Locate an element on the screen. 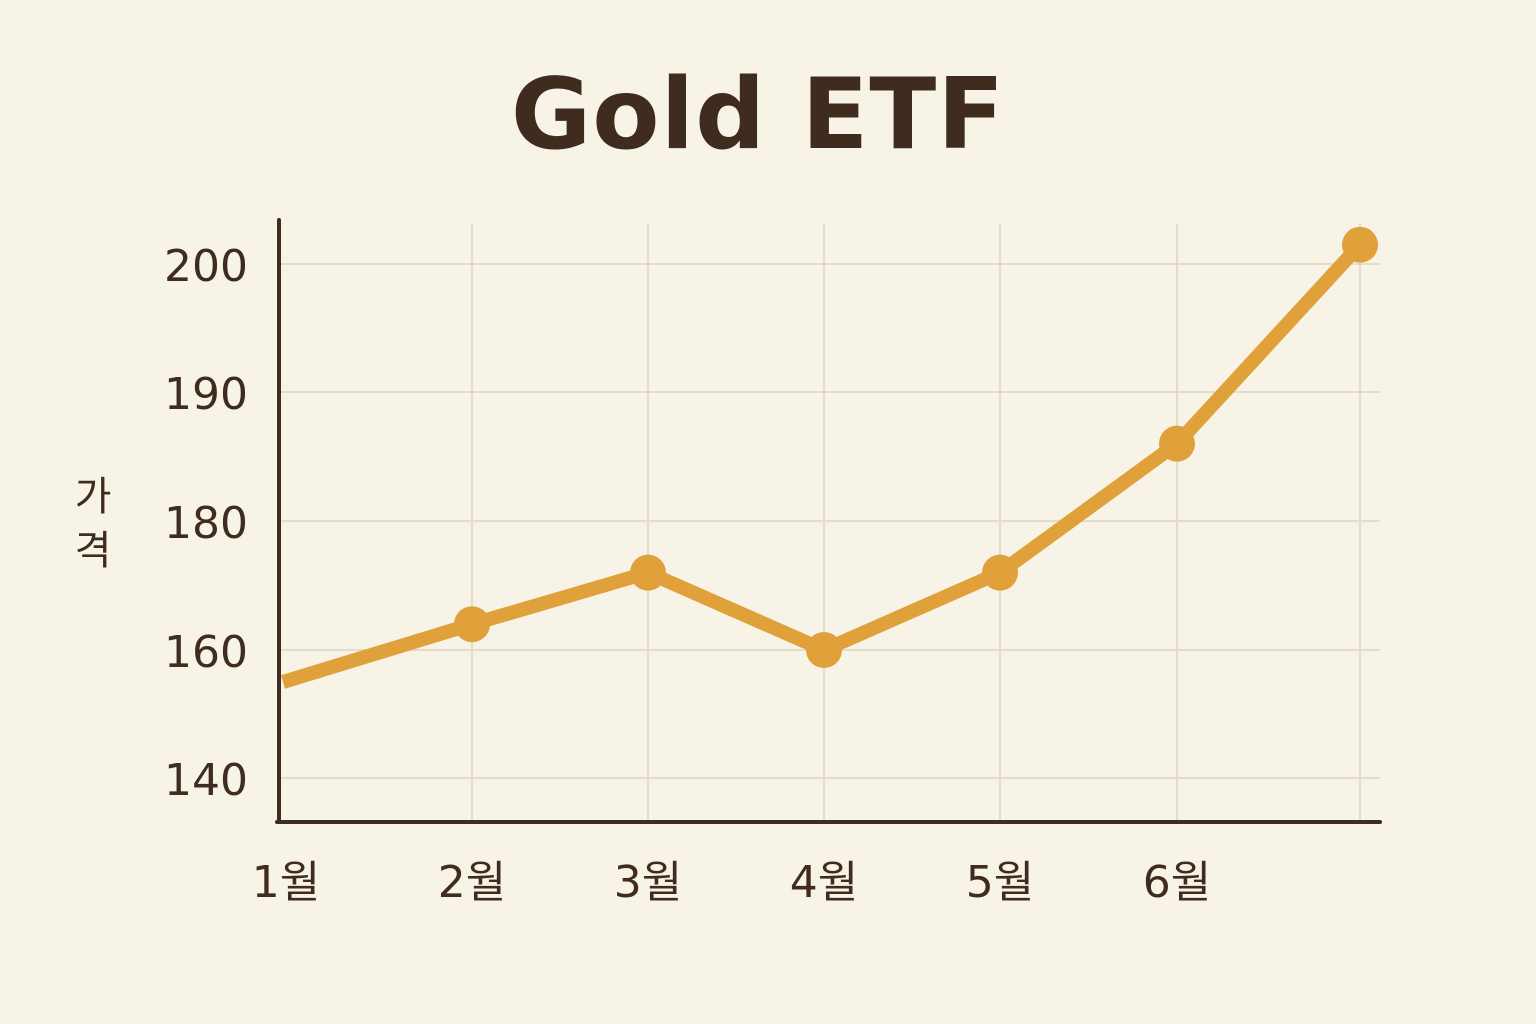 Image resolution: width=1536 pixels, height=1024 pixels. x-tick-label: 3월 is located at coordinates (648, 882).